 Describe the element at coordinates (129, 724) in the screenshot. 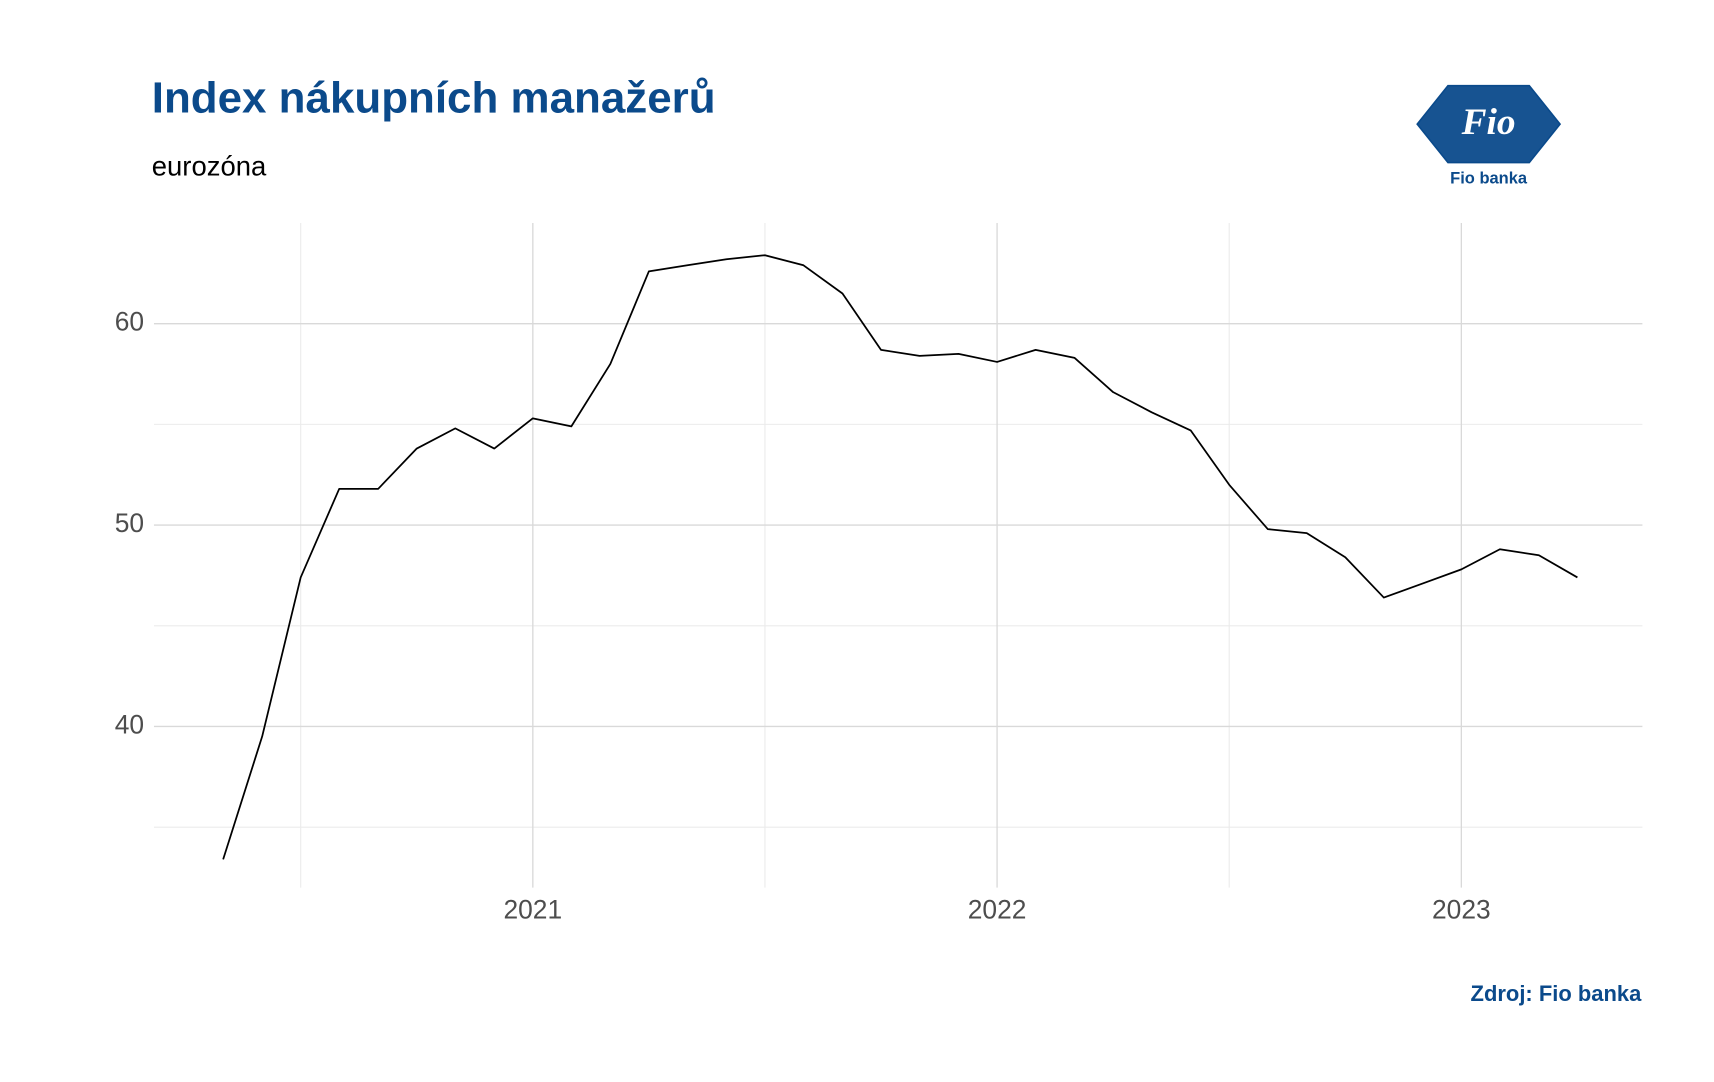

I see `y-tick-label: 40` at that location.